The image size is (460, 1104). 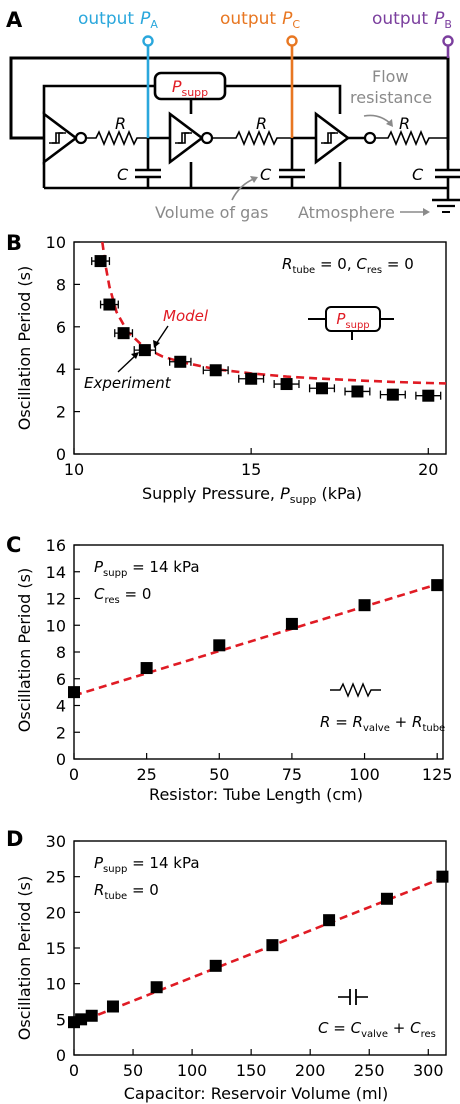 What do you see at coordinates (382, 723) in the screenshot?
I see `panel-c-equation: R = Rvalve + Rtube` at bounding box center [382, 723].